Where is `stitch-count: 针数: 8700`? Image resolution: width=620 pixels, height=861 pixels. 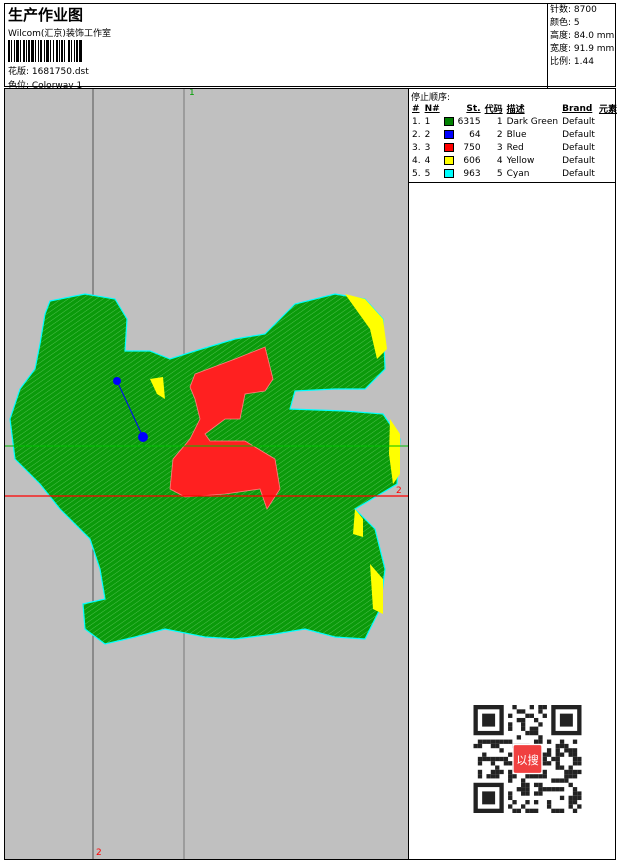 stitch-count: 针数: 8700 is located at coordinates (573, 10).